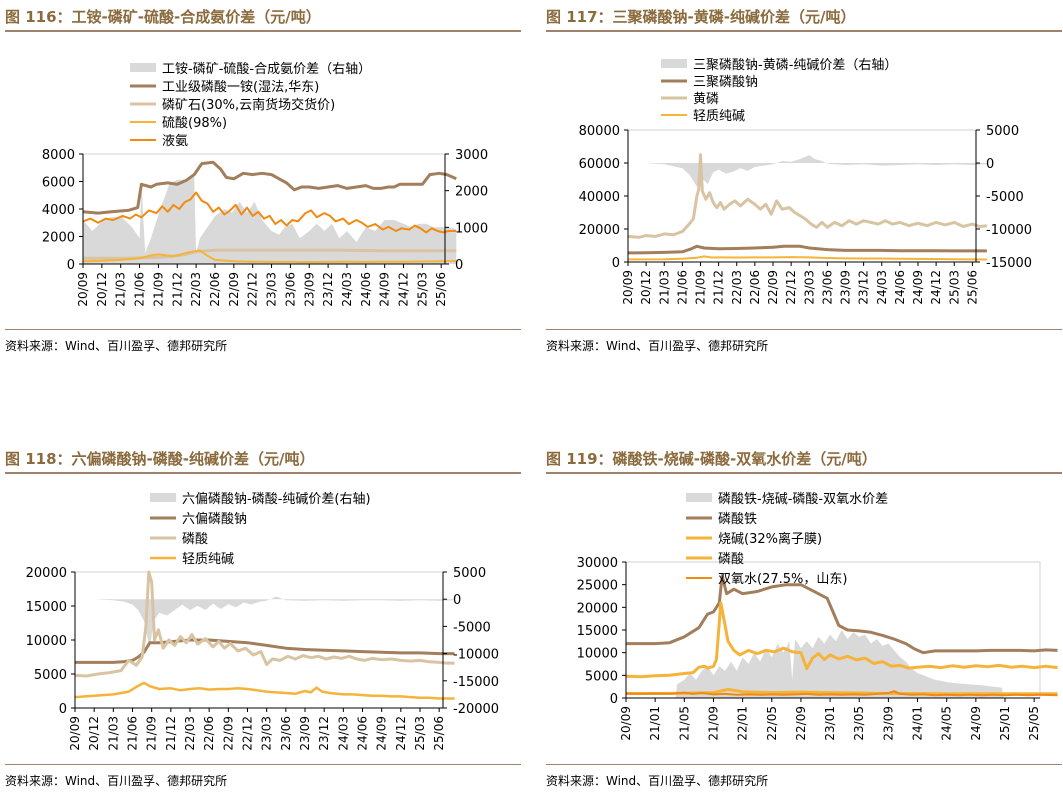 This screenshot has width=1063, height=802. Describe the element at coordinates (347, 289) in the screenshot. I see `x-tick-label: 24/03` at that location.